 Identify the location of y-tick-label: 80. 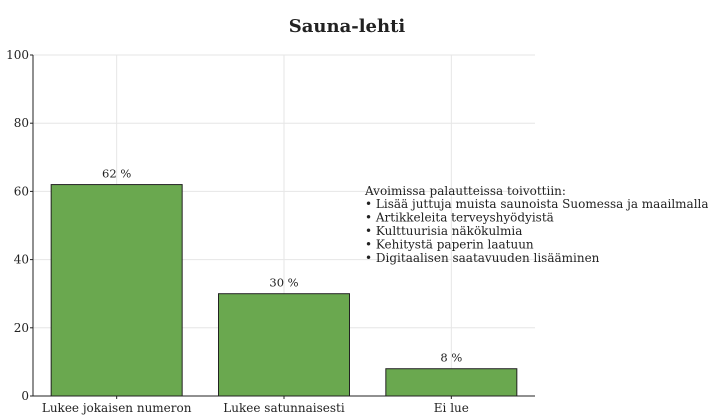
(21, 123).